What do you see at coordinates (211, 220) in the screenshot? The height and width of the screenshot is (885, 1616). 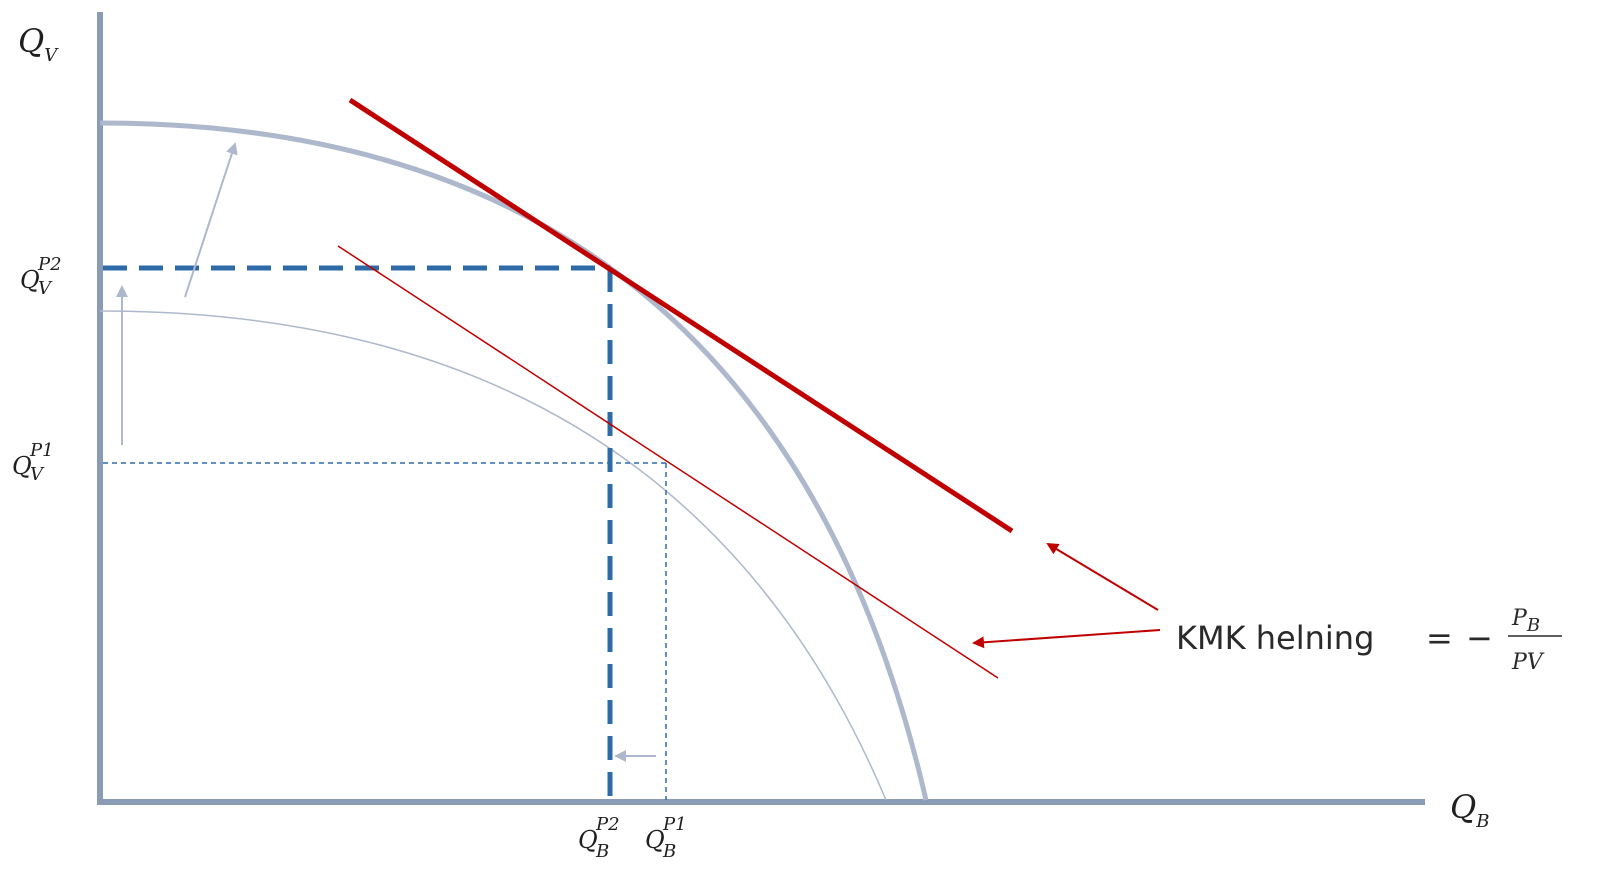 I see `shift-arrow-diagonal` at bounding box center [211, 220].